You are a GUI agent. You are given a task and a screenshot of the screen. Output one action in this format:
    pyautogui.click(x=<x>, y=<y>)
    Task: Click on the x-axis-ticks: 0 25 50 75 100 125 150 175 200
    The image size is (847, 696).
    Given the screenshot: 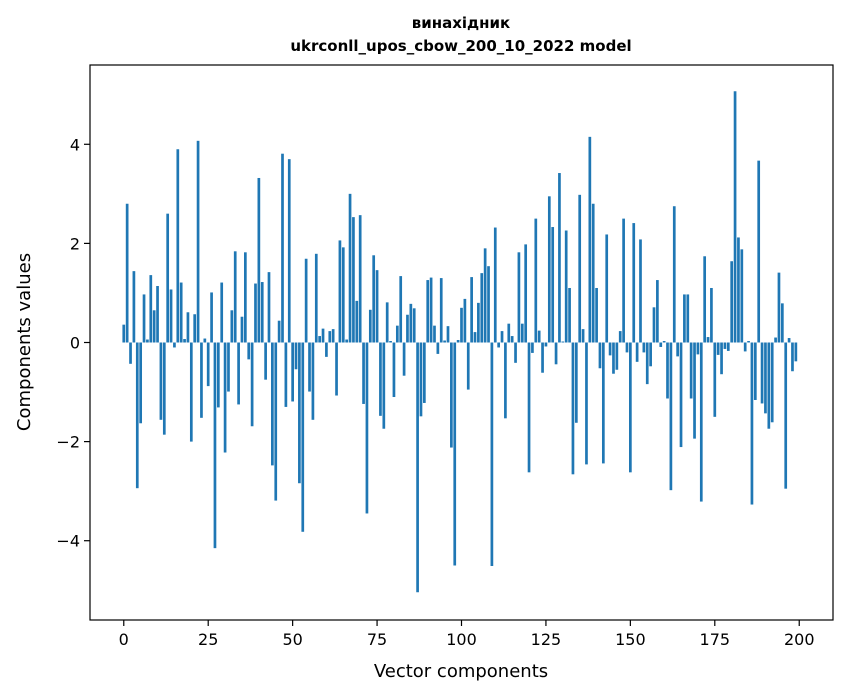 What is the action you would take?
    pyautogui.click(x=467, y=634)
    